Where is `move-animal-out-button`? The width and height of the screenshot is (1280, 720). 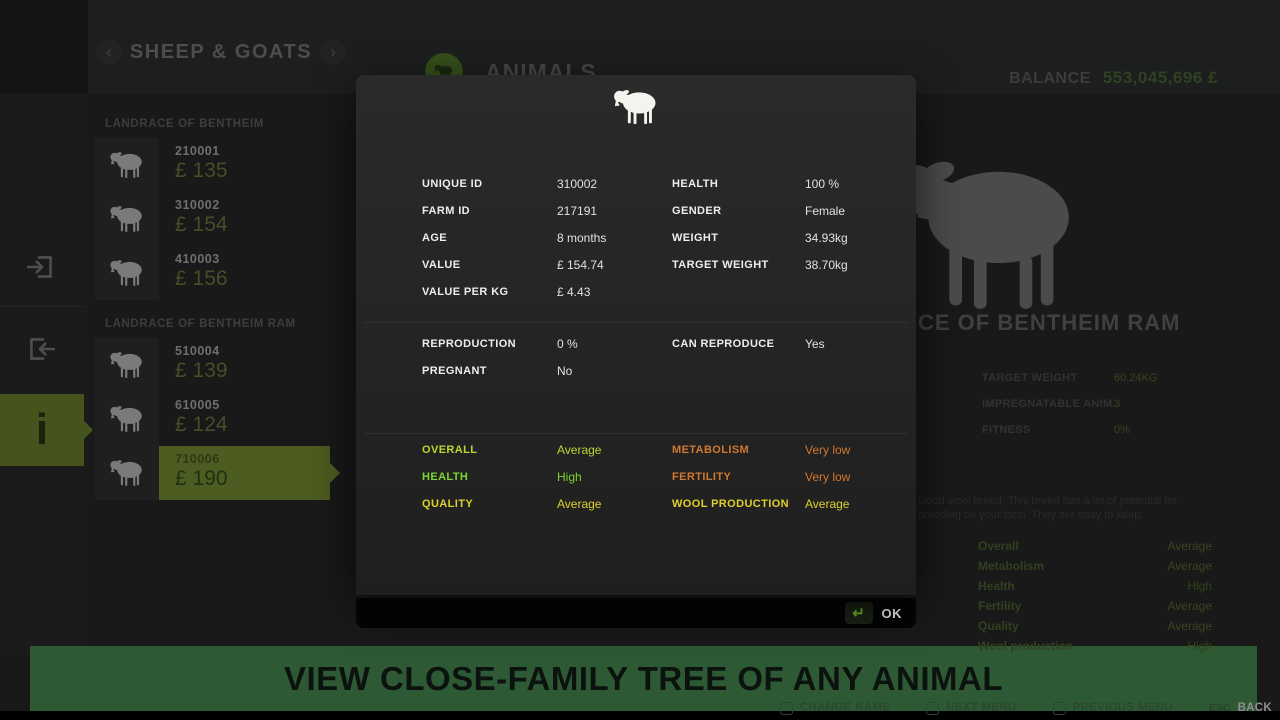 move-animal-out-button is located at coordinates (41, 349).